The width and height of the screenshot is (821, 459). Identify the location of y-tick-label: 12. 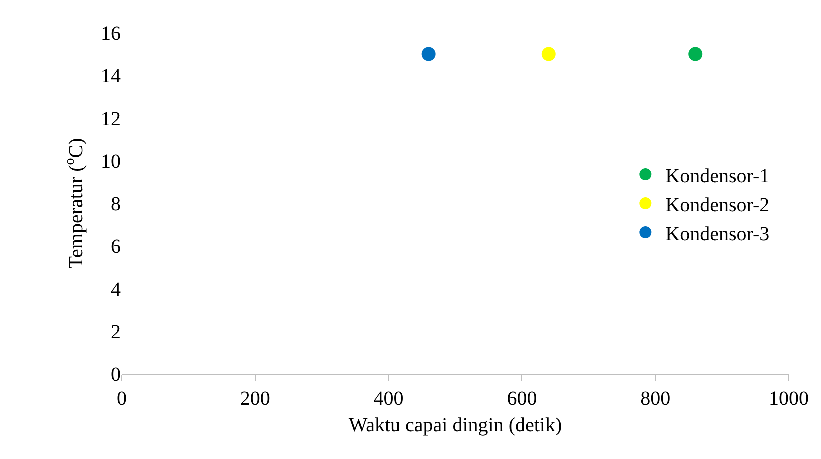
(111, 119).